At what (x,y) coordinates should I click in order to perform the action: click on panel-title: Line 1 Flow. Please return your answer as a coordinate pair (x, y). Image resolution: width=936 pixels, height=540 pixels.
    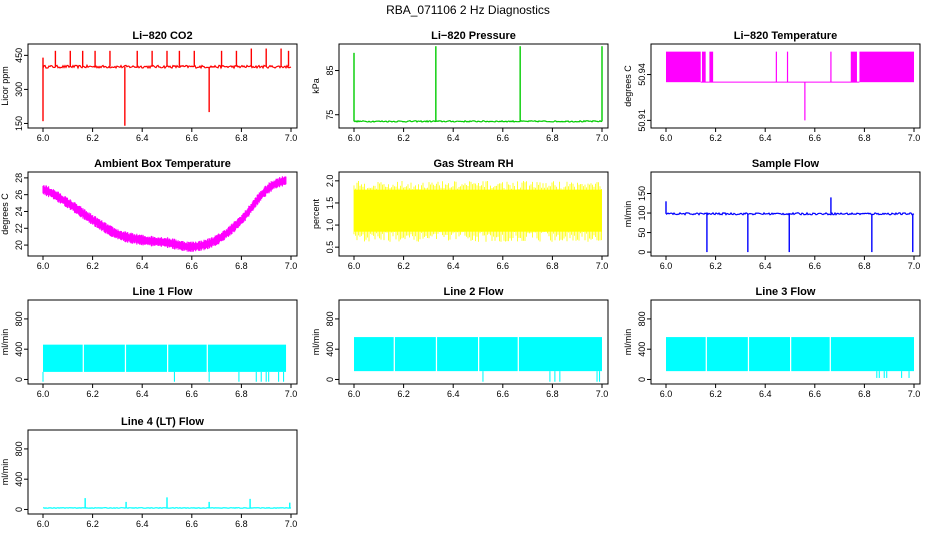
    Looking at the image, I should click on (163, 292).